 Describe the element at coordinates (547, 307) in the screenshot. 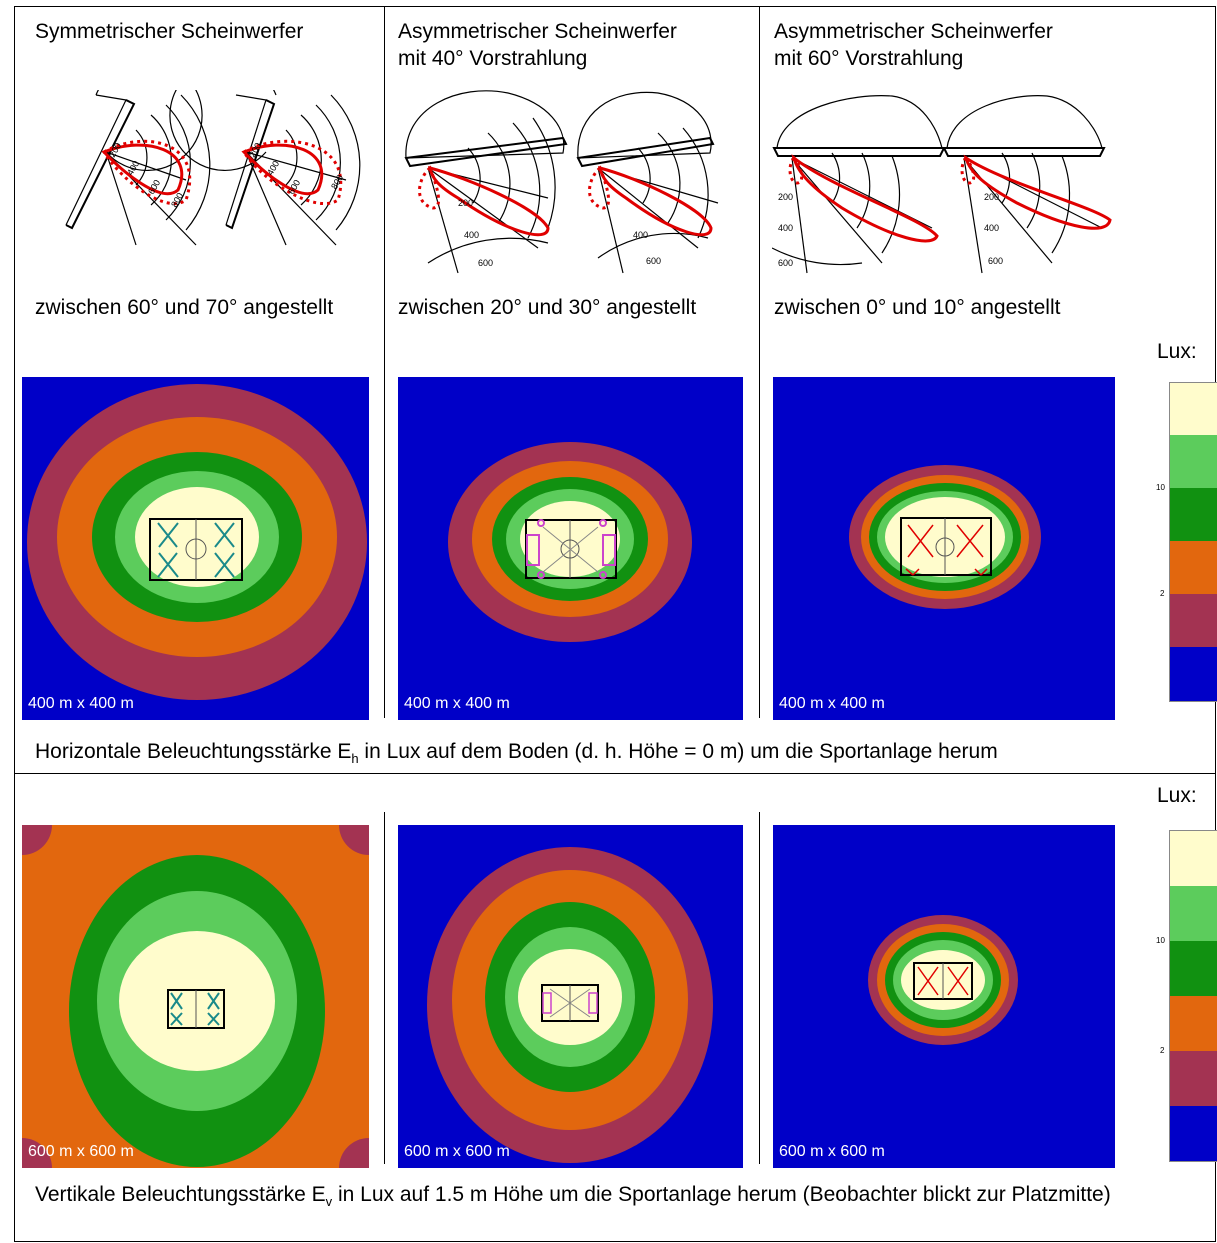

I see `tilt-angle-asym-40: zwischen 20° und 30° angestellt` at that location.